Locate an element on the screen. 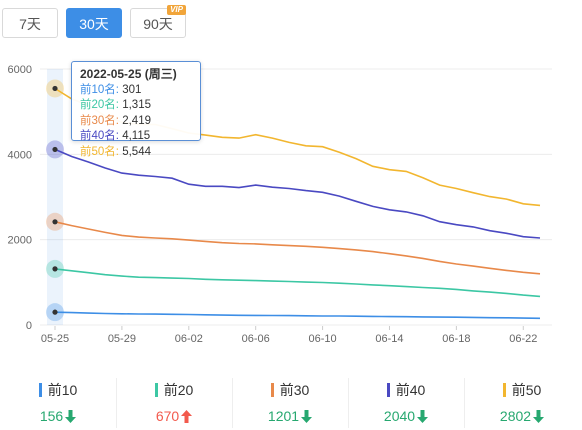 Image resolution: width=582 pixels, height=430 pixels. range-90-days-button: 90天 VIP is located at coordinates (158, 21).